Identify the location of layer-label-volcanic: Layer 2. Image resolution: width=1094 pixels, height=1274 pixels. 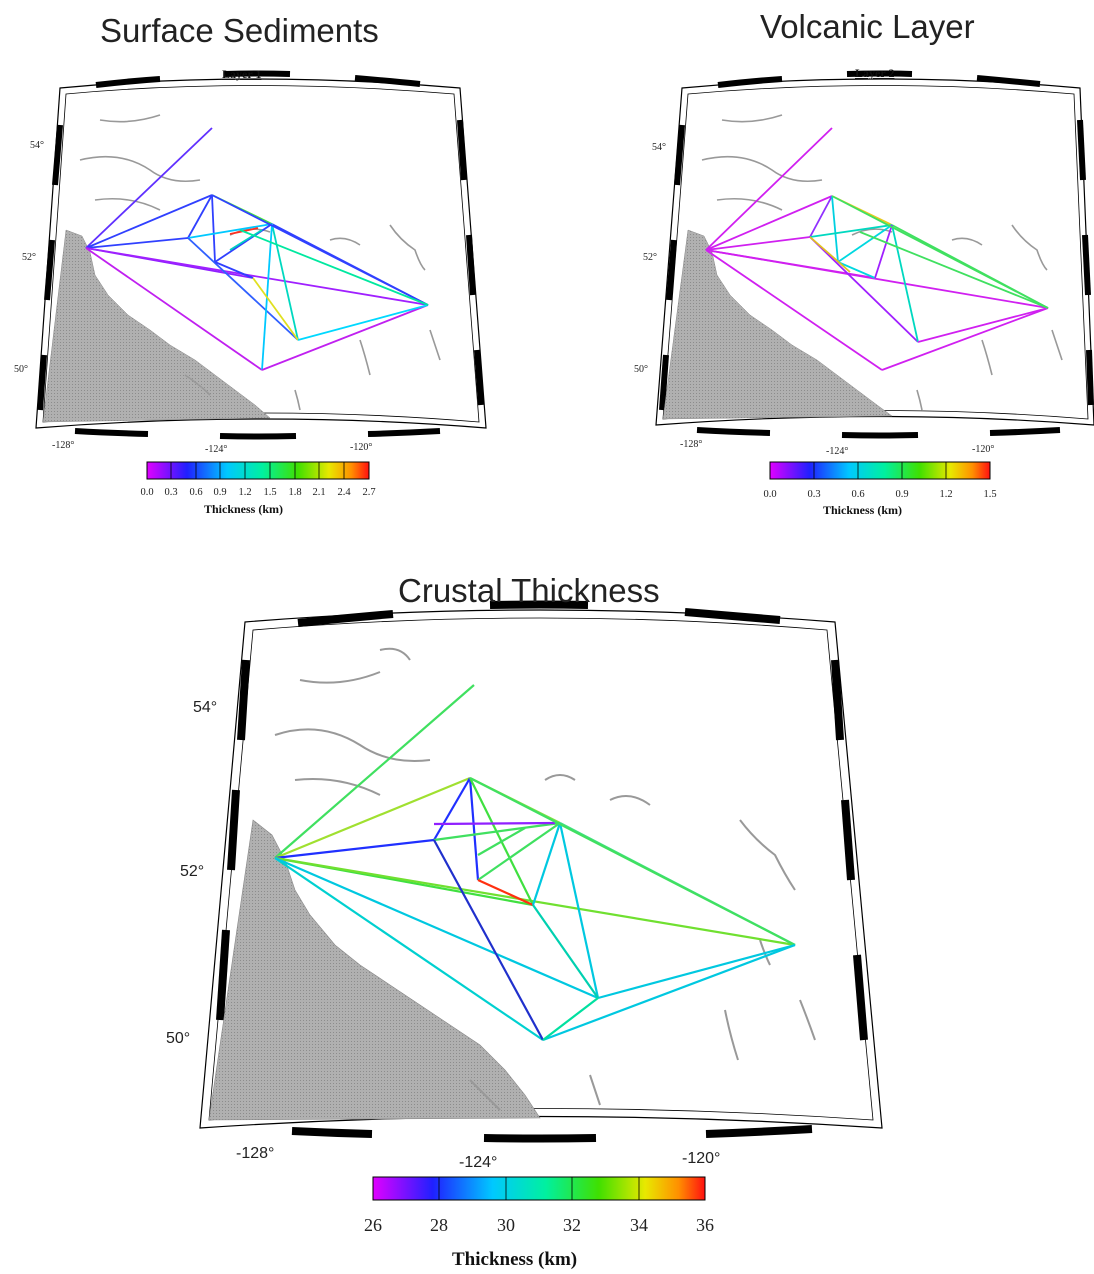
(875, 73).